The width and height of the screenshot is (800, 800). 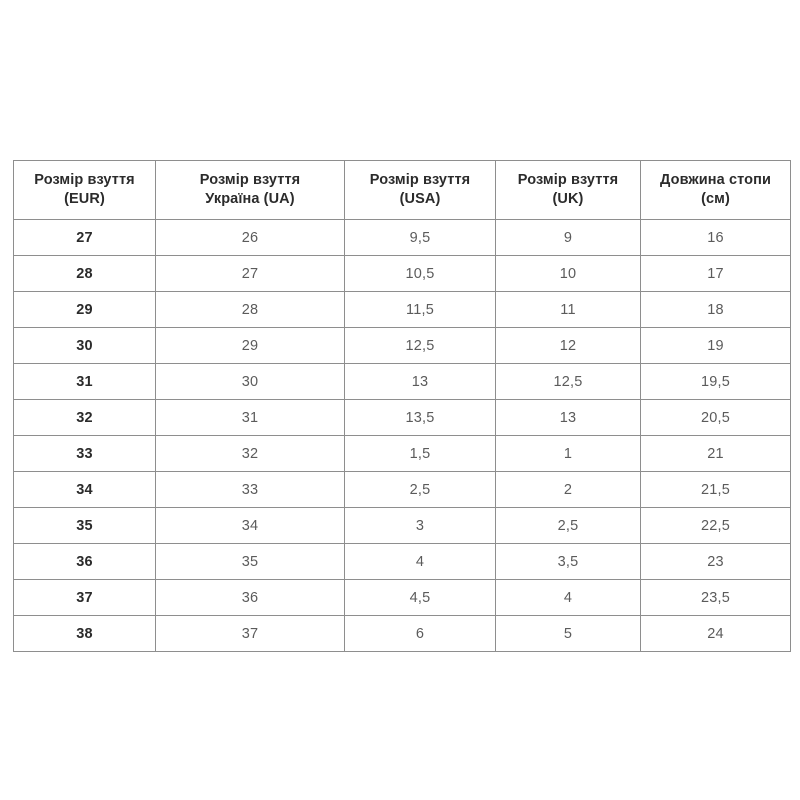 What do you see at coordinates (250, 179) in the screenshot?
I see `column-header-ua-line1: Розмір взуття` at bounding box center [250, 179].